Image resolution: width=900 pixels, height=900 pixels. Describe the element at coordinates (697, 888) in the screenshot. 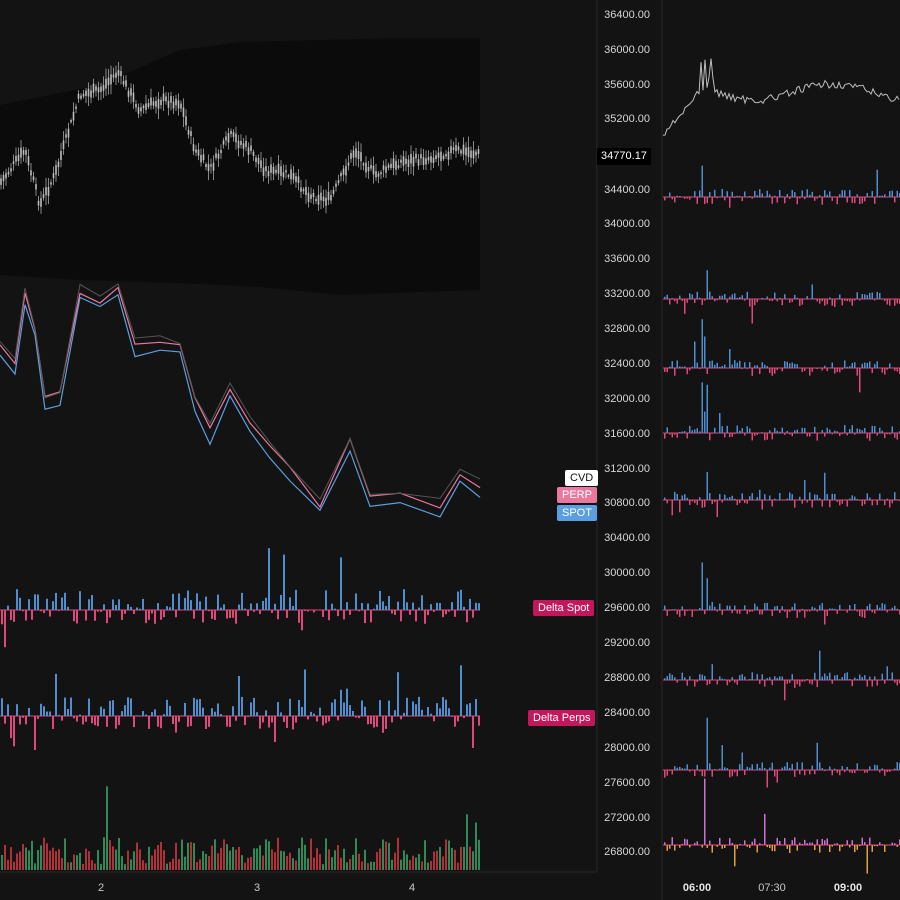

I see `x-tick-0600: 06:00` at that location.